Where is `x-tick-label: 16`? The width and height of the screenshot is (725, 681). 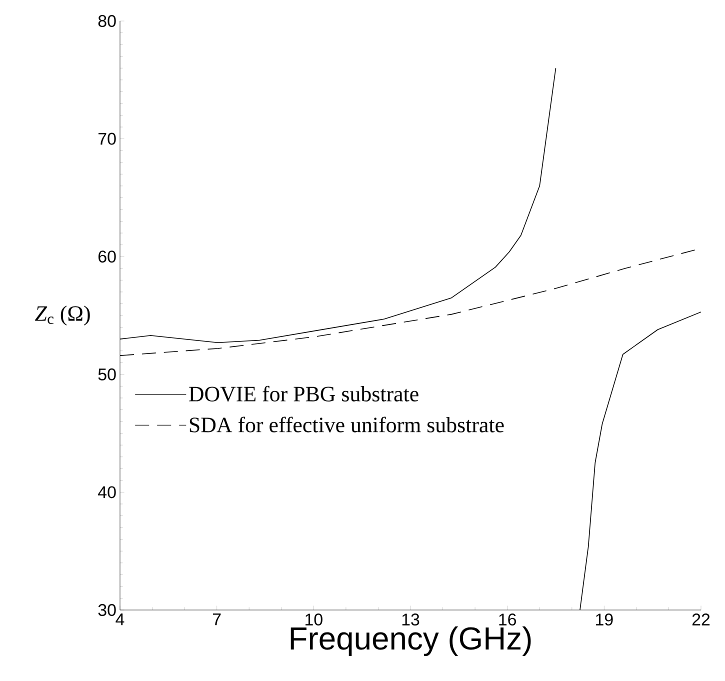
x-tick-label: 16 is located at coordinates (507, 620).